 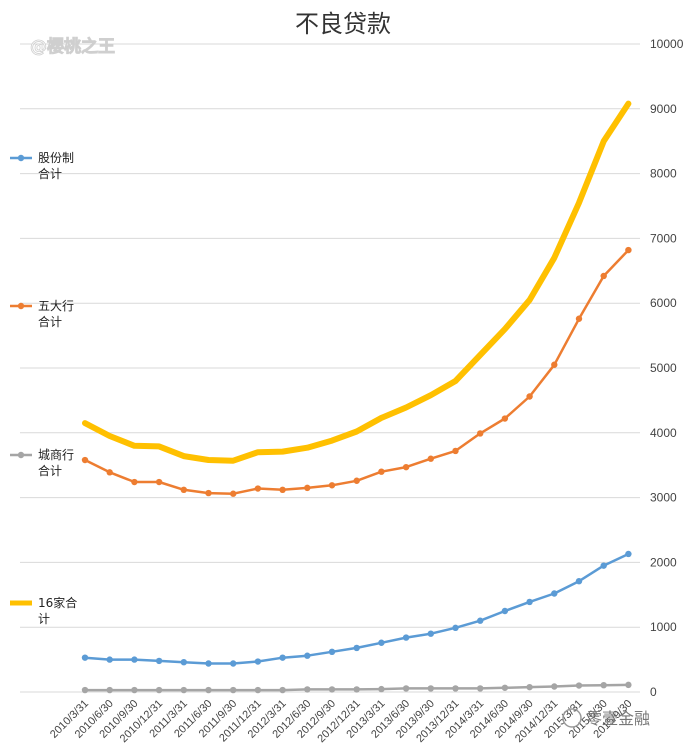 What do you see at coordinates (663, 238) in the screenshot?
I see `y-tick-label: 7000` at bounding box center [663, 238].